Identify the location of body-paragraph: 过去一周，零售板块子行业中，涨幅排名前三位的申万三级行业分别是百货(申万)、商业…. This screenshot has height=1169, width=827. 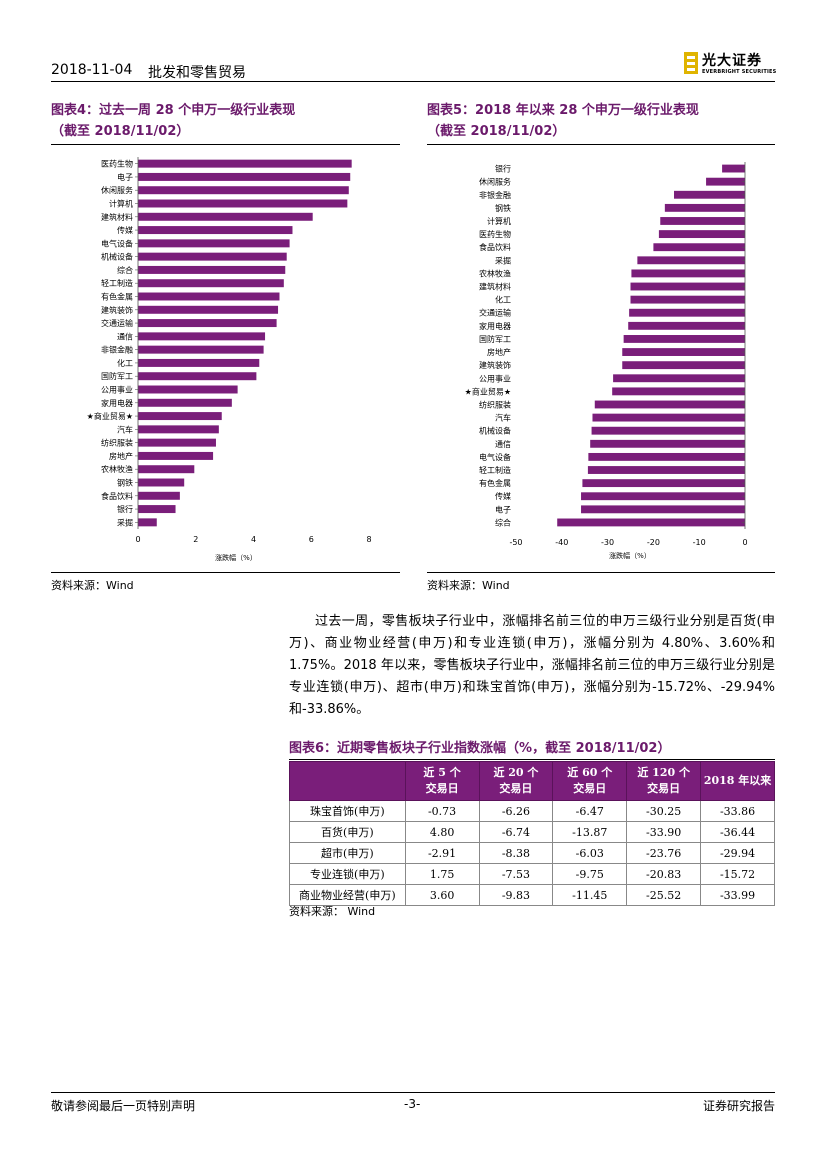
(532, 666).